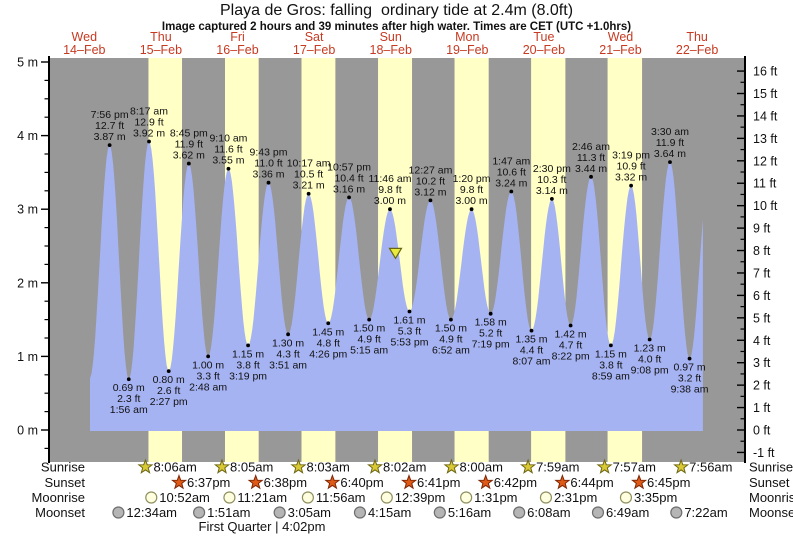  What do you see at coordinates (670, 154) in the screenshot?
I see `high-tide-height-m: 3.64 m` at bounding box center [670, 154].